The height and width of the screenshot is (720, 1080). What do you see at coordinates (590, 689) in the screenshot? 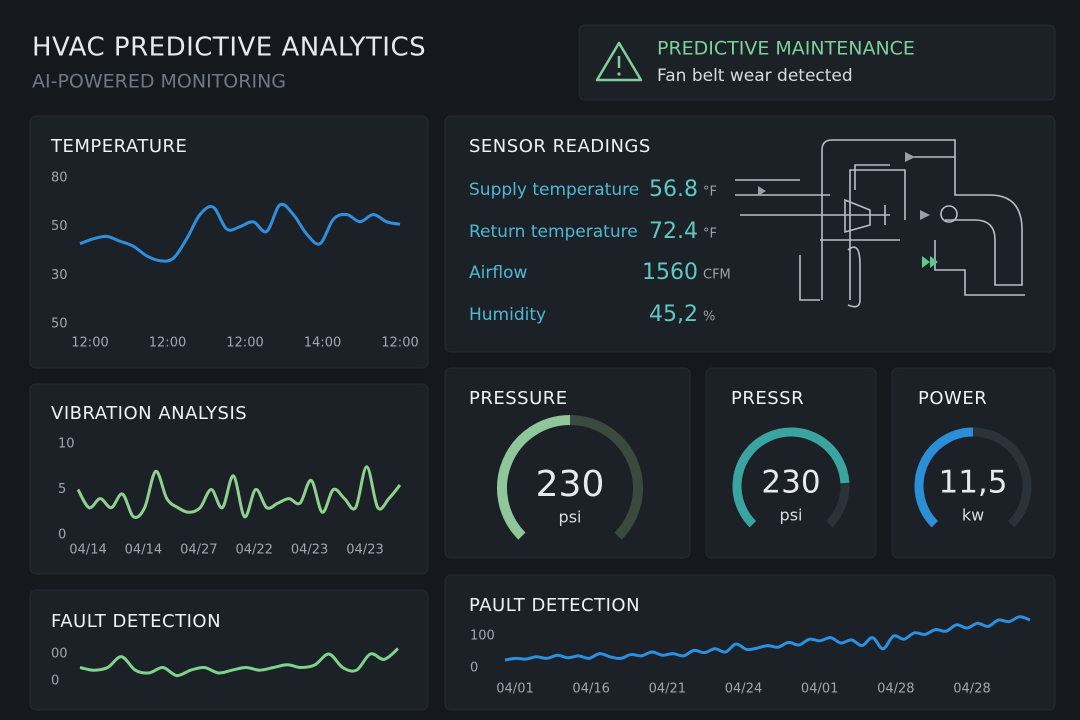
I see `x-tick-label: 04/16` at bounding box center [590, 689].